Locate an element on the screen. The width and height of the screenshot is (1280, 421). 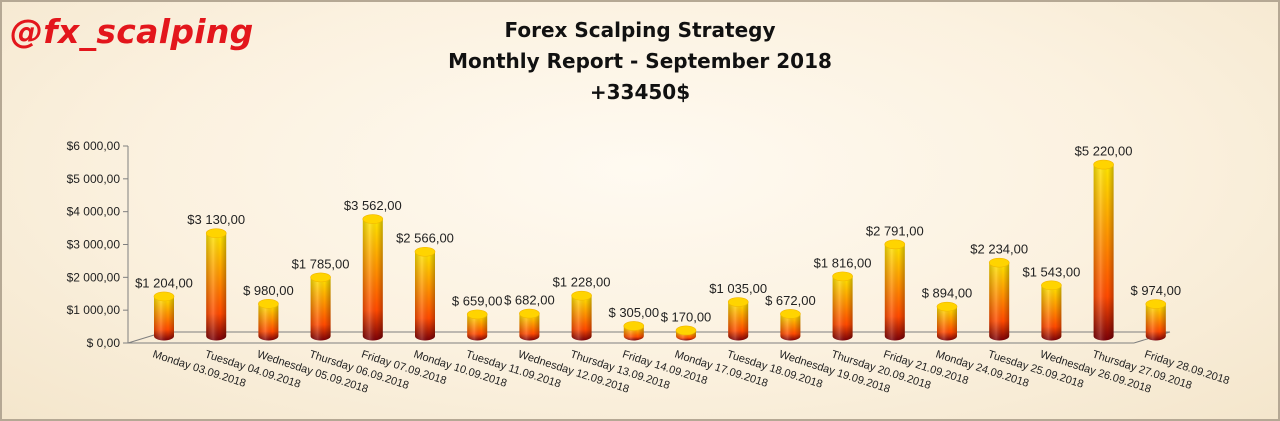
y-tick-label: $ 0,00 is located at coordinates (104, 343).